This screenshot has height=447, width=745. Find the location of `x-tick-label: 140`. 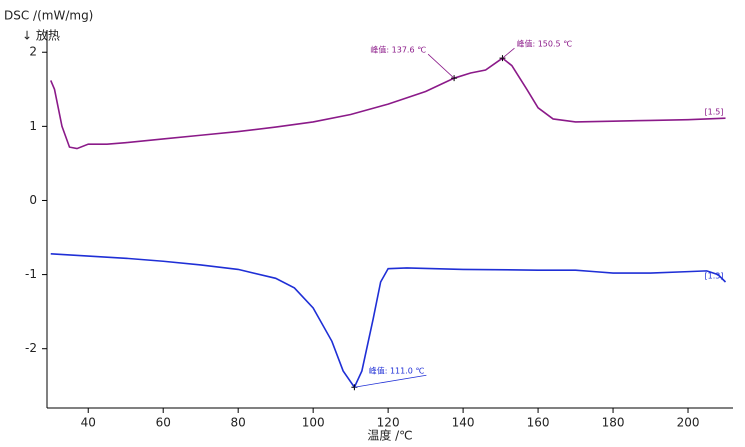

x-tick-label: 140 is located at coordinates (463, 423).